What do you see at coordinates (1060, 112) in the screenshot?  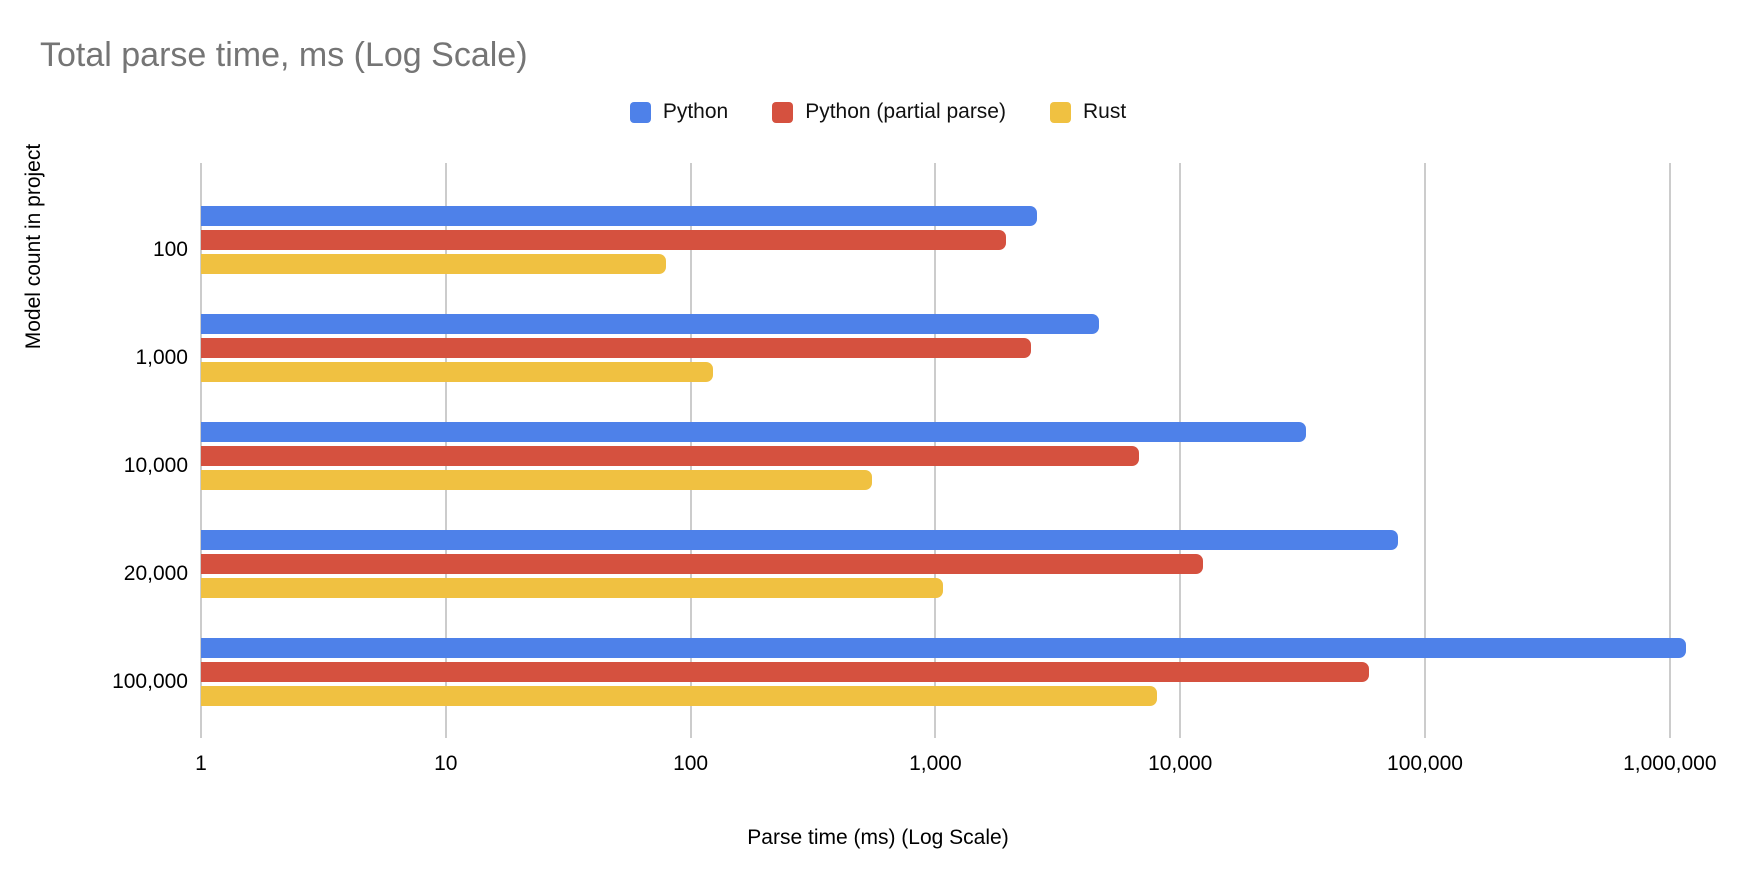 I see `rust-swatch-icon` at bounding box center [1060, 112].